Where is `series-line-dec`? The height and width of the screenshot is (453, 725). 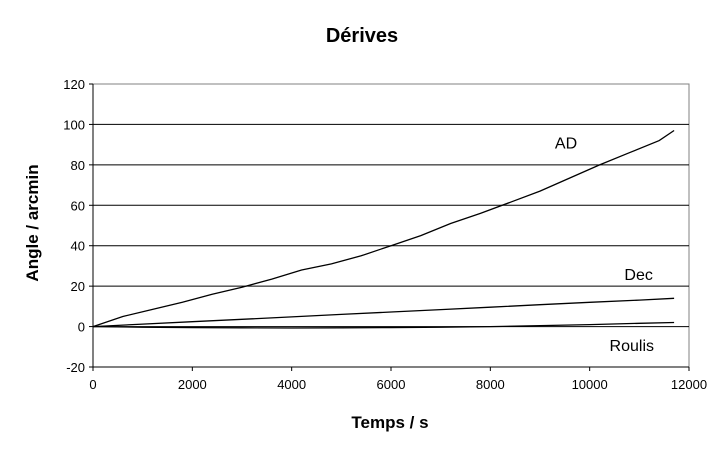
series-line-dec is located at coordinates (383, 312).